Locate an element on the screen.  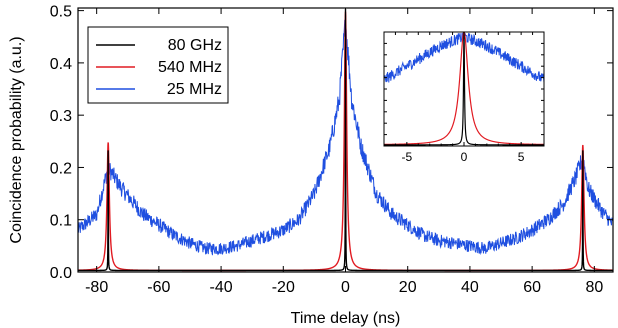
inset-x-tick-label: -5 is located at coordinates (407, 157).